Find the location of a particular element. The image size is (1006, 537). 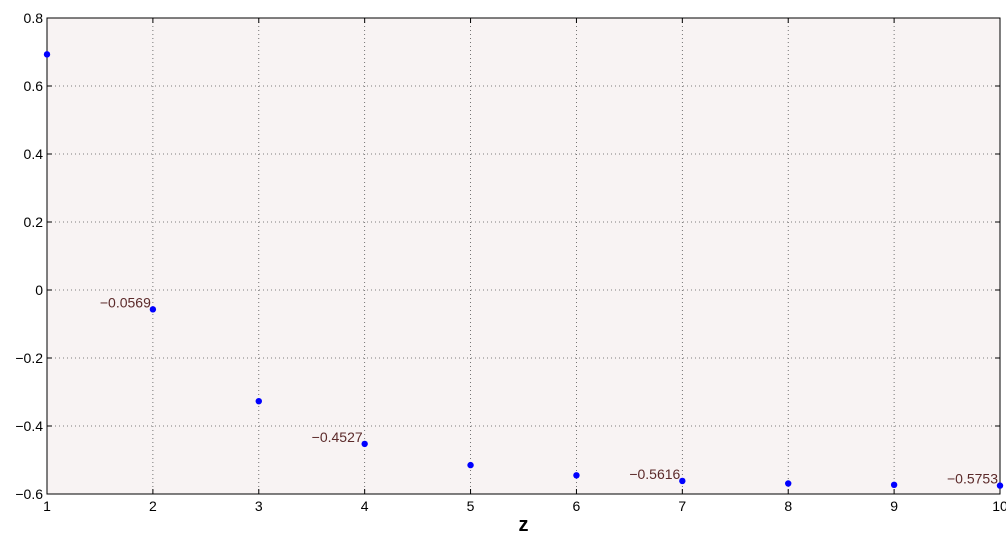

data-label: −0.4527 is located at coordinates (337, 437).